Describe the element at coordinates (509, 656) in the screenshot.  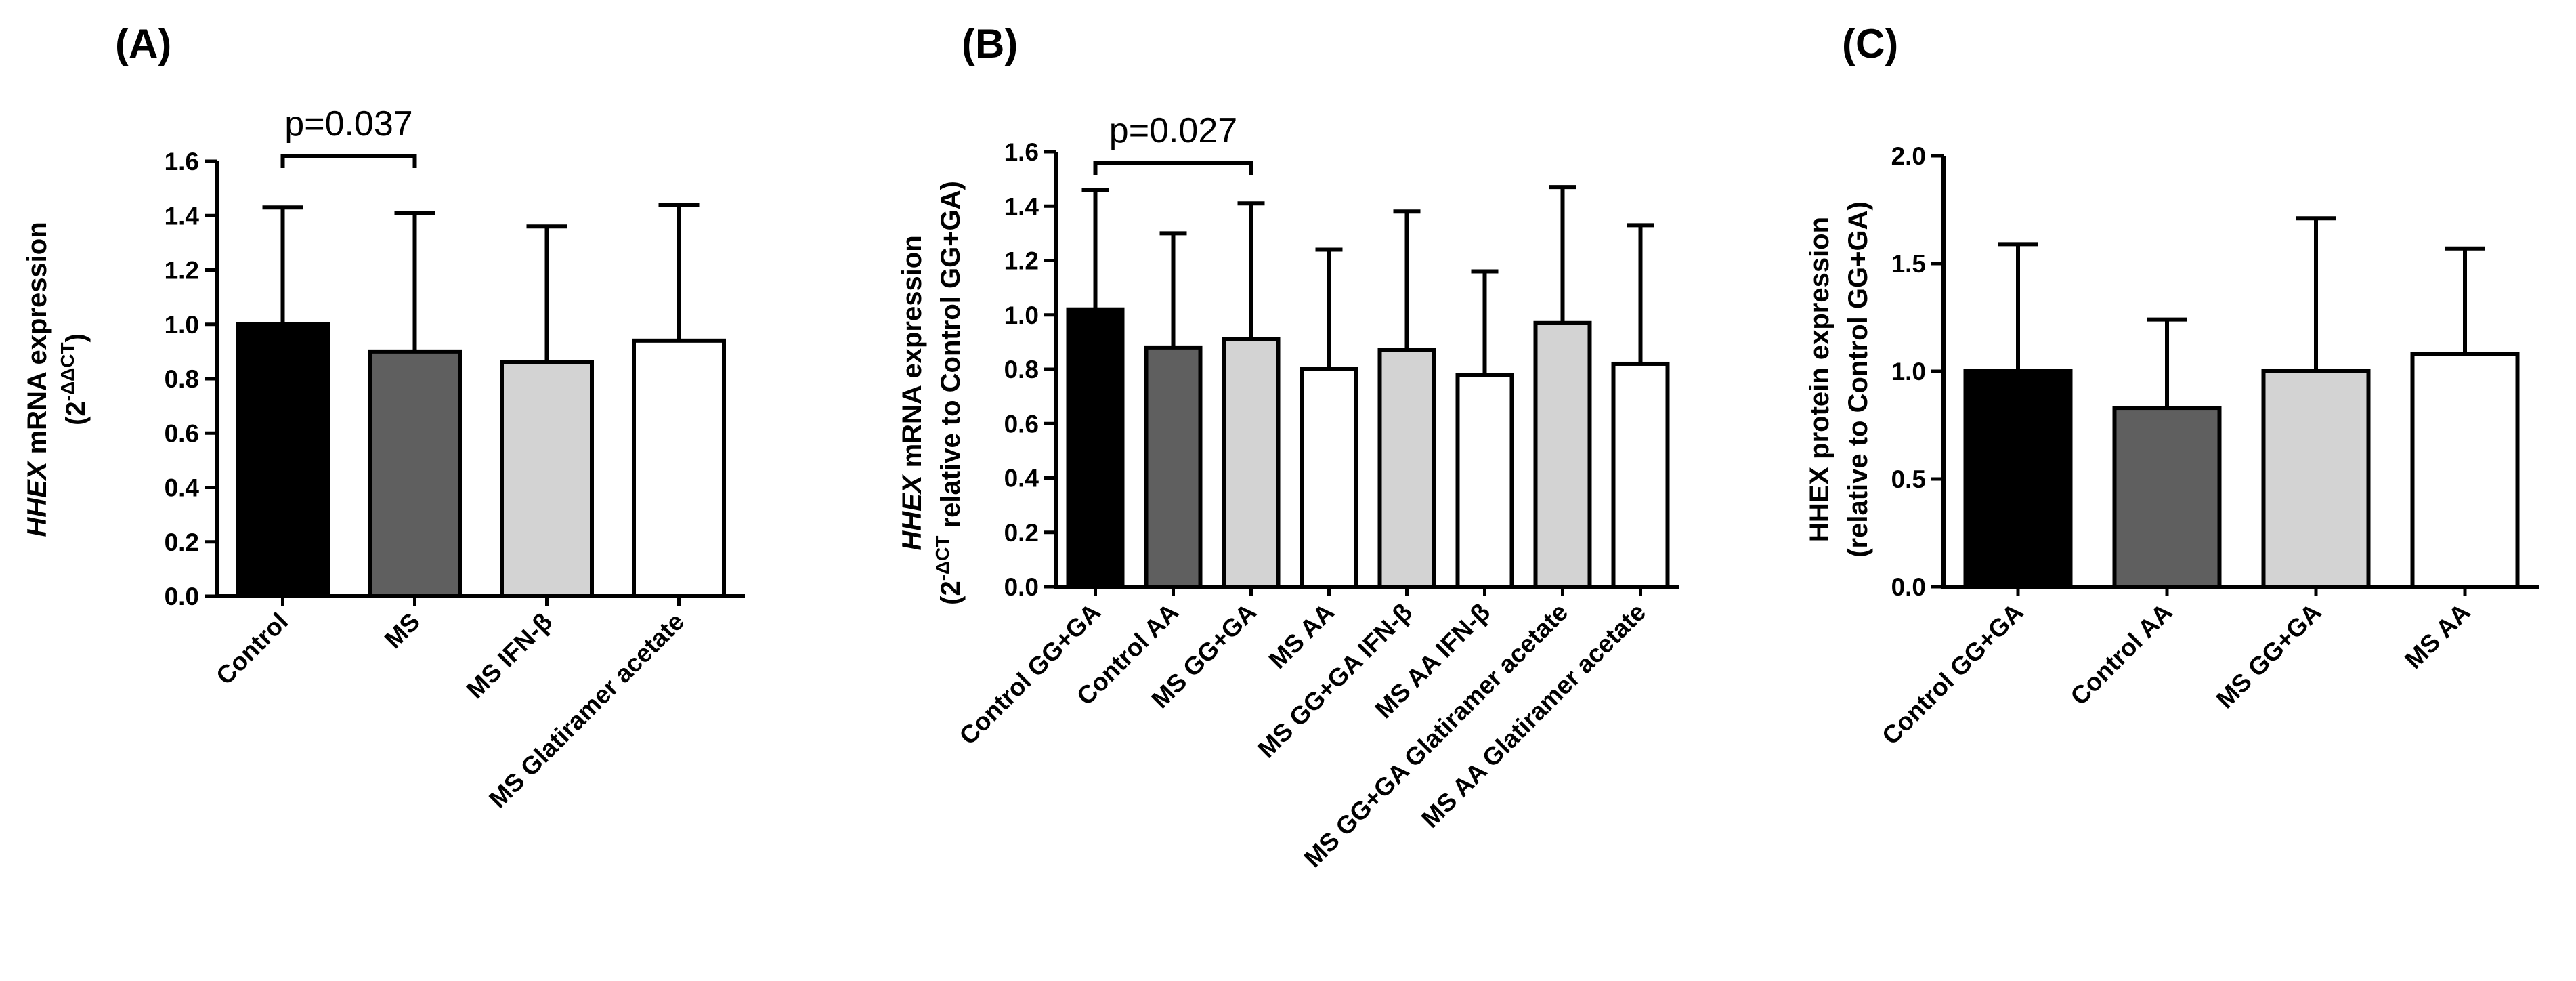
I see `category-label: MS IFN-β` at that location.